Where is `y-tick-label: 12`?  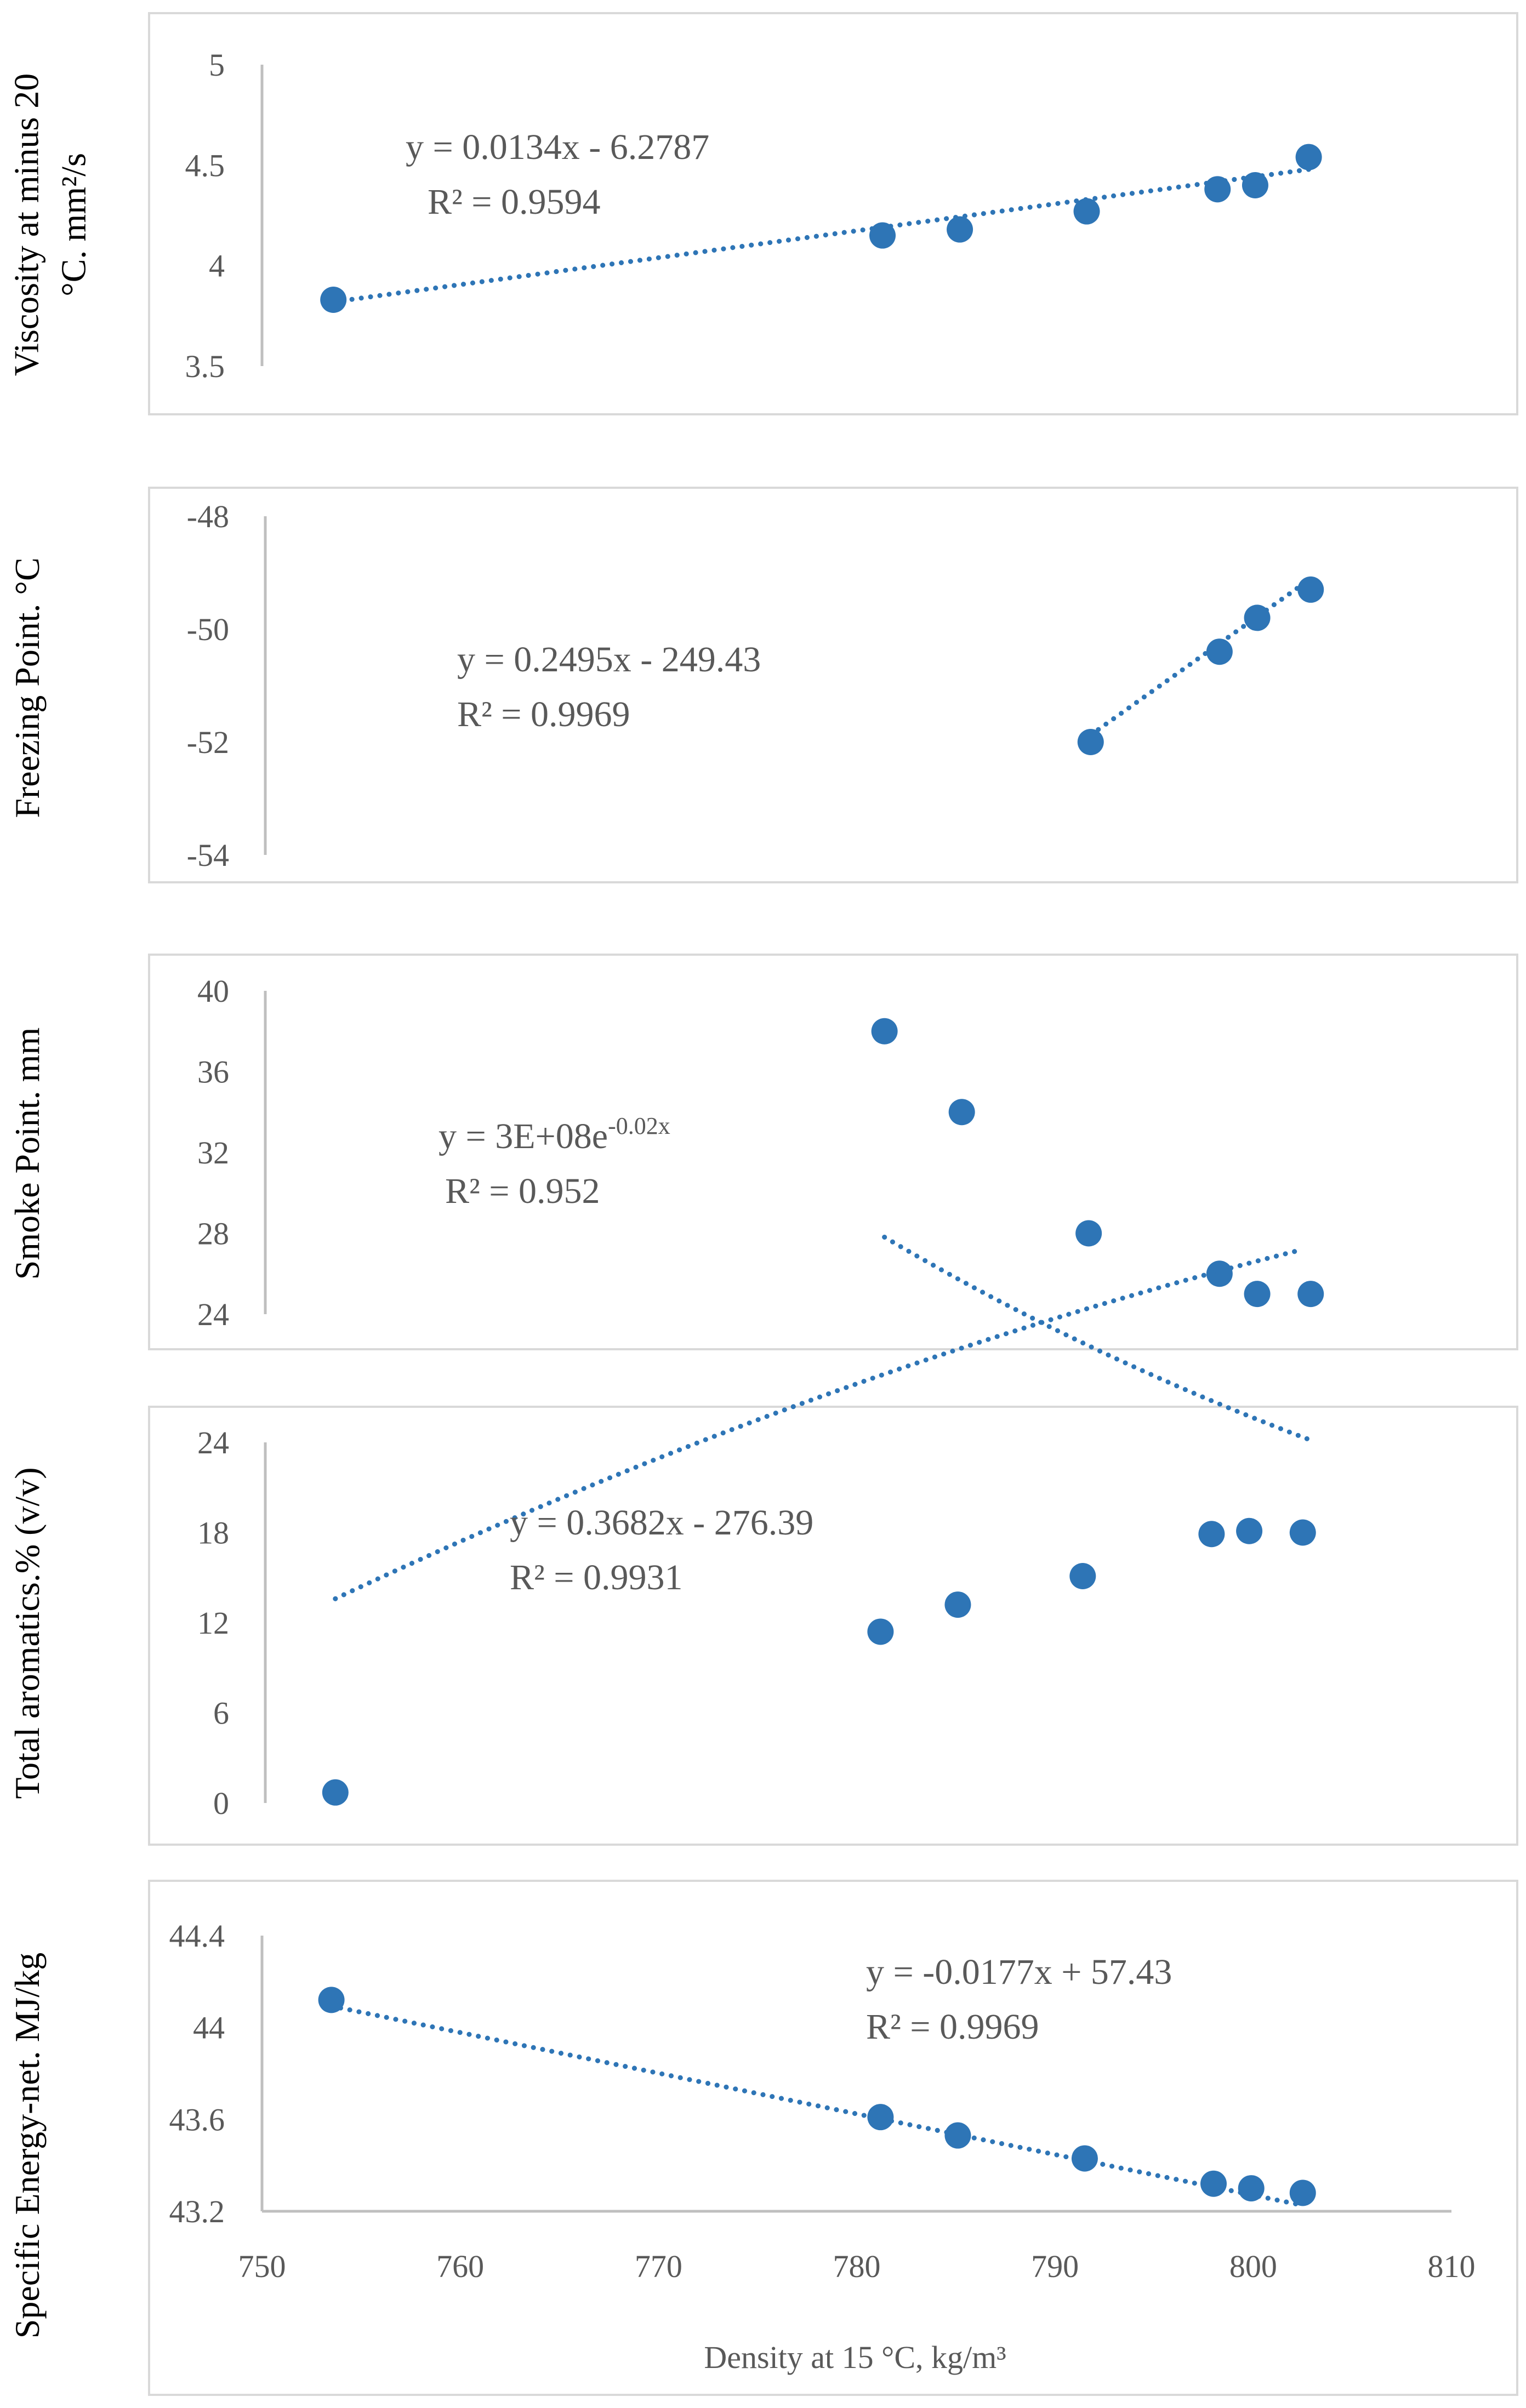 y-tick-label: 12 is located at coordinates (213, 1623).